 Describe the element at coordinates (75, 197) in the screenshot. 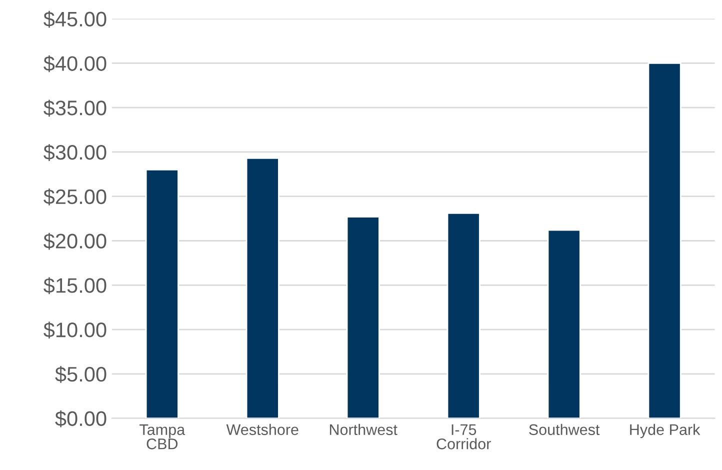

I see `y-tick-label: $25.00` at that location.